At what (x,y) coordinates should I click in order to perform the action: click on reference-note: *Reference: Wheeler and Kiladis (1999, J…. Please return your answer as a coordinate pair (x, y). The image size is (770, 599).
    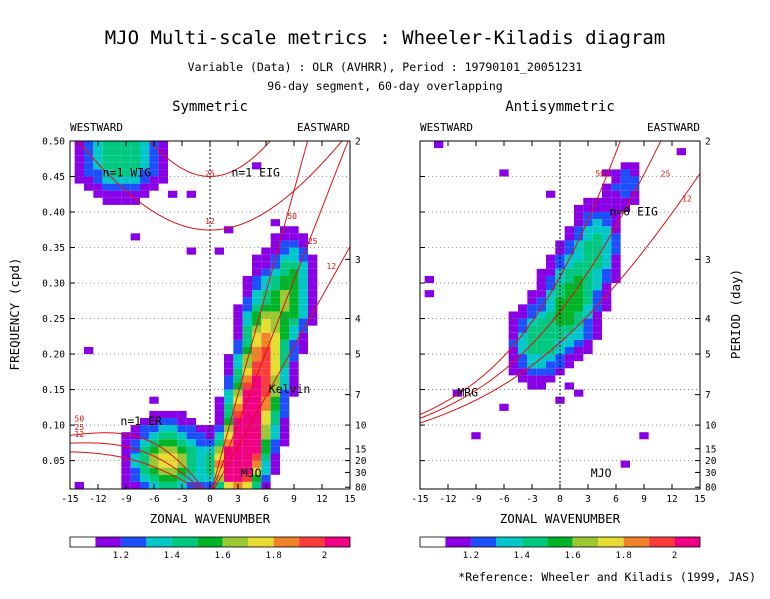
    Looking at the image, I should click on (607, 577).